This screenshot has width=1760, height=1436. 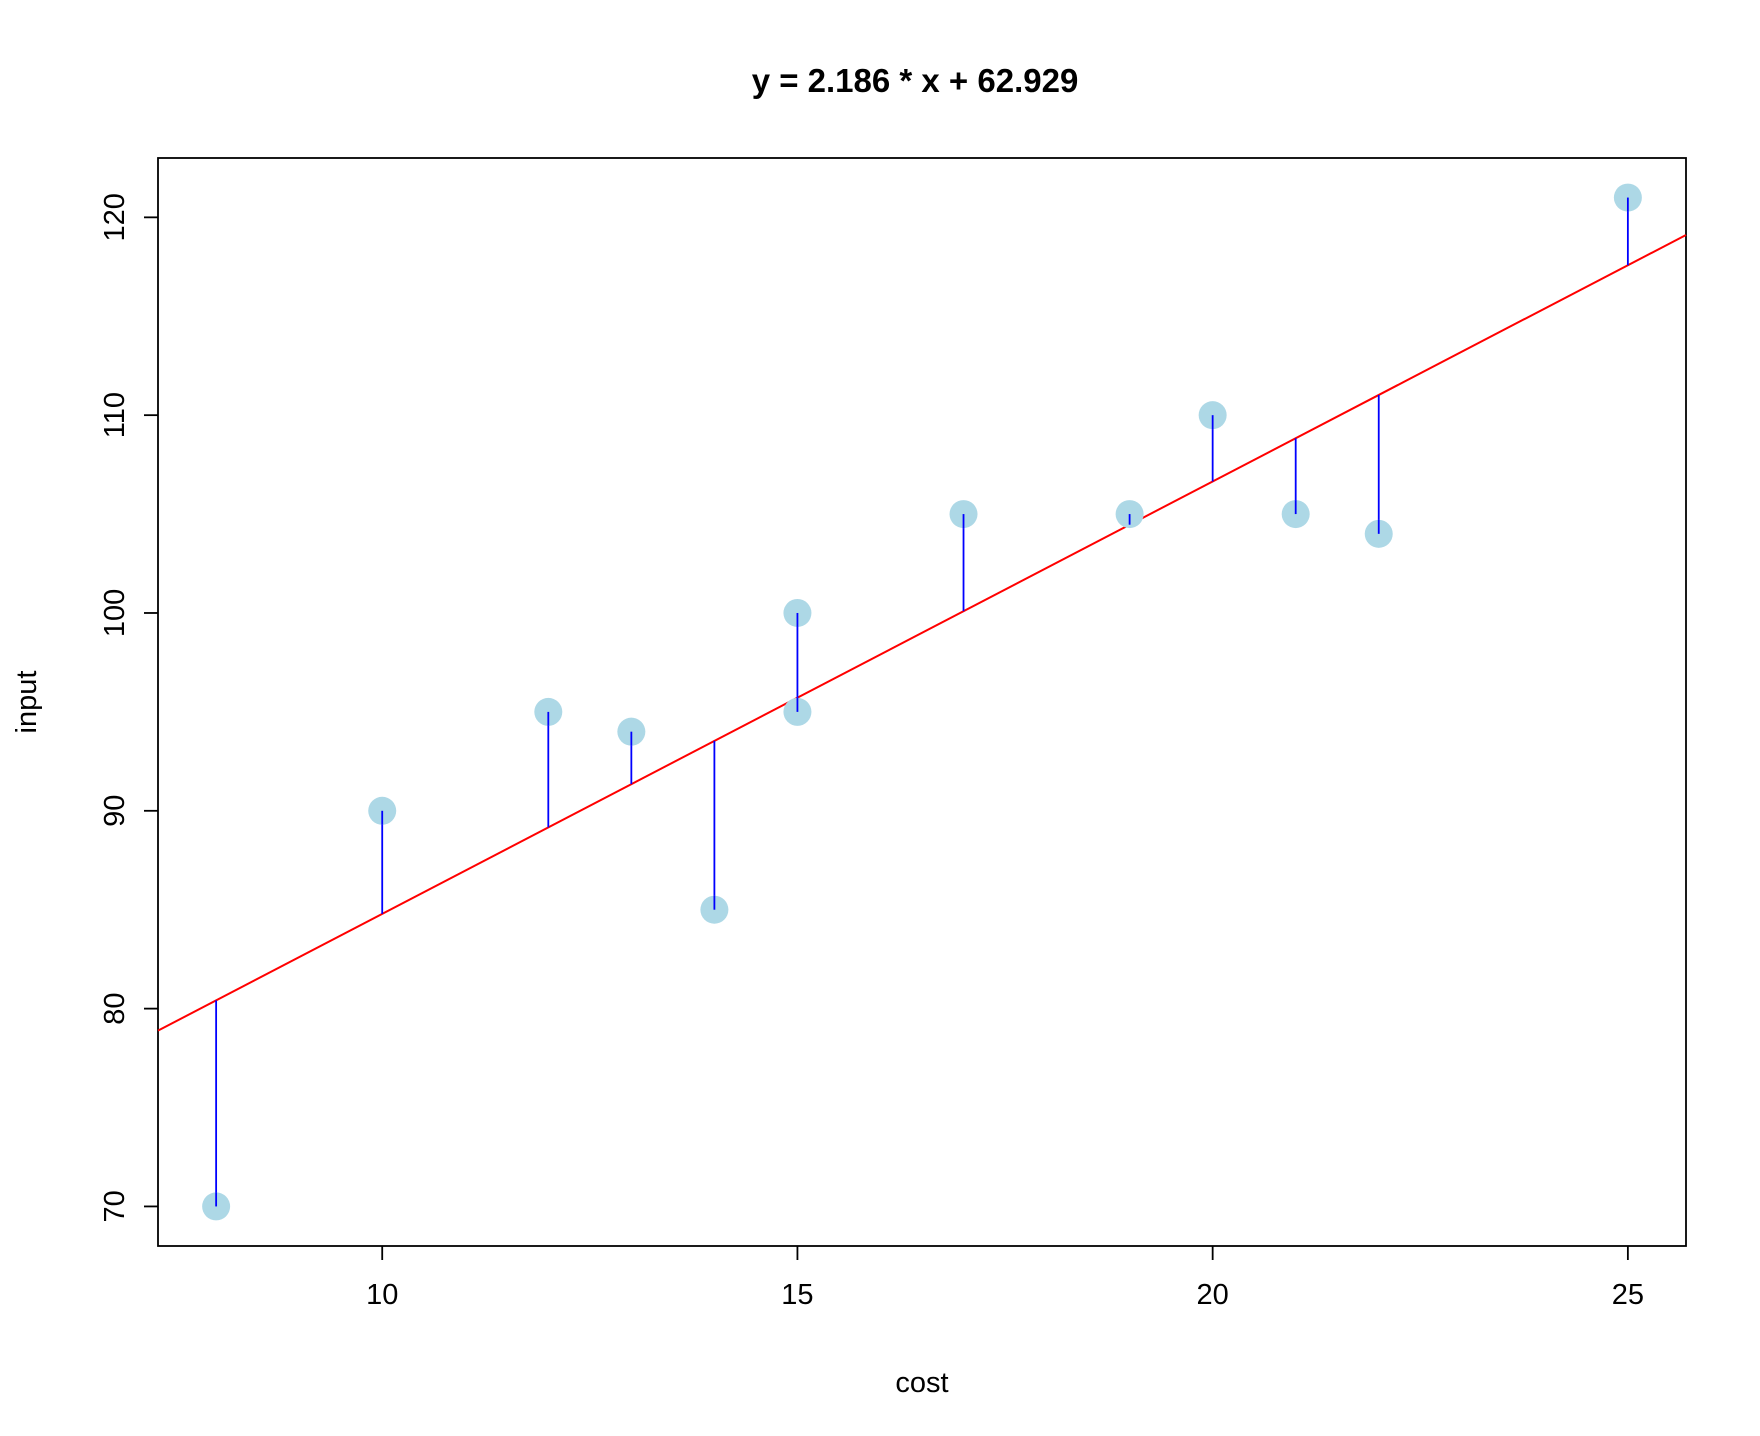 I want to click on x-tick-label: 15, so click(x=797, y=1295).